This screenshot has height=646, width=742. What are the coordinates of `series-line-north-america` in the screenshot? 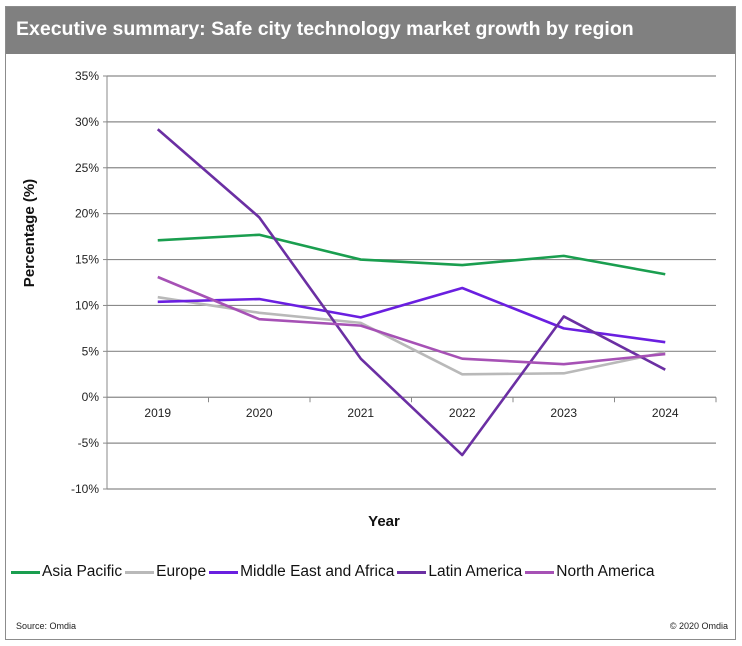 It's located at (411, 320).